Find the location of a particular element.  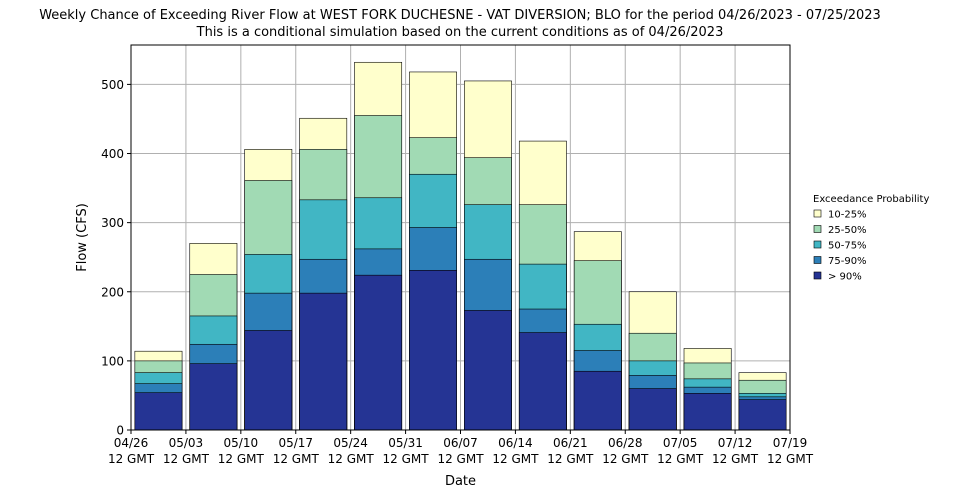

x-tick-label: 05/10 is located at coordinates (241, 443).